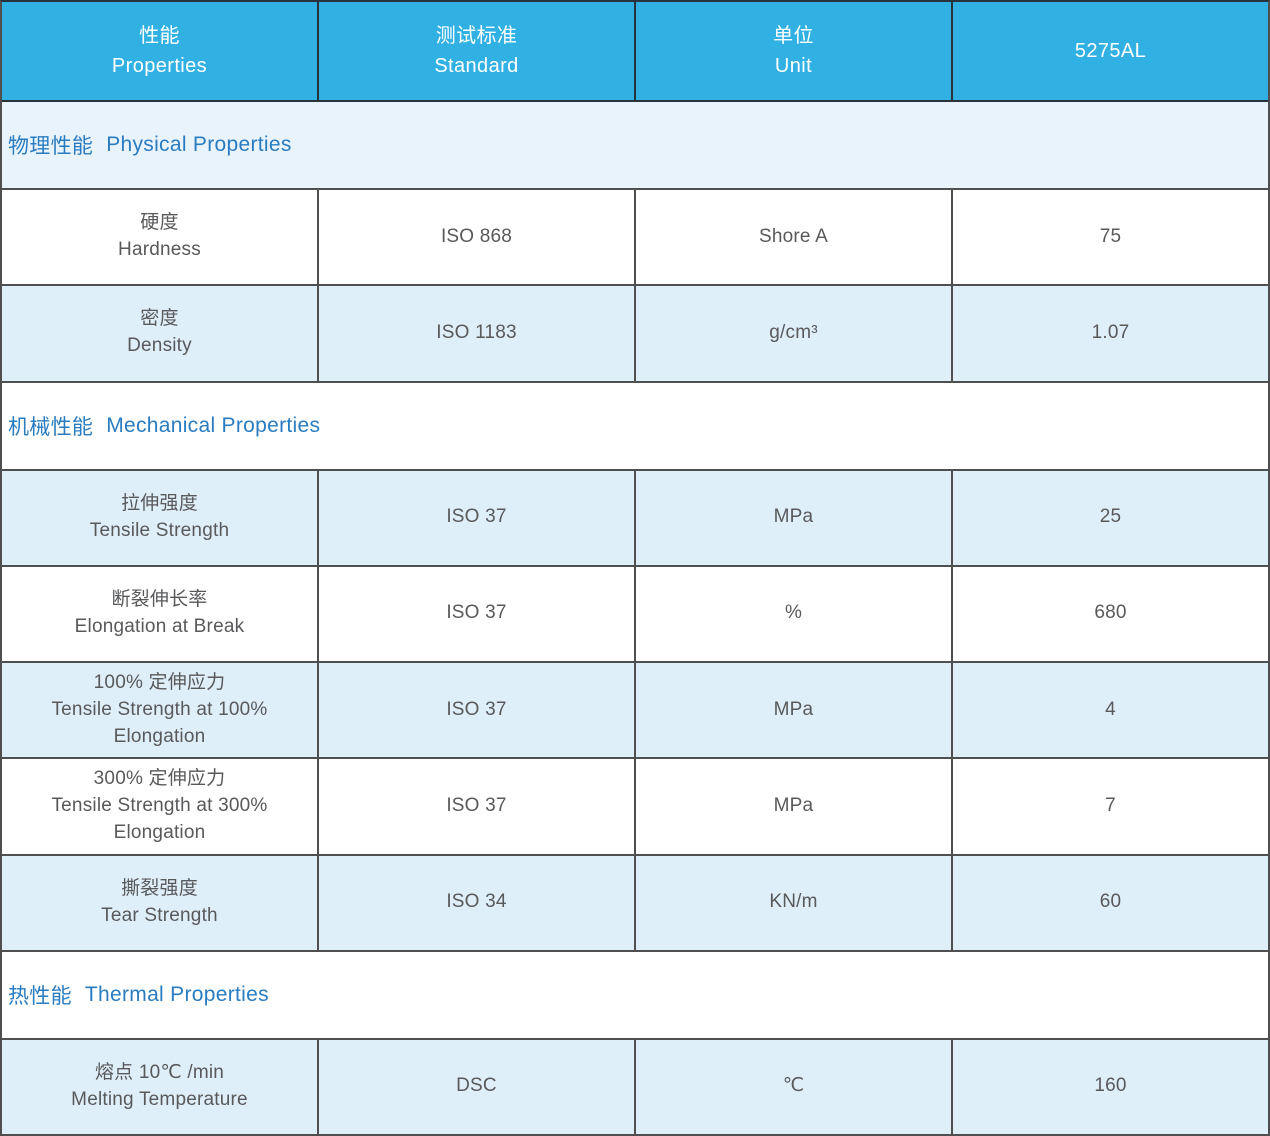 This screenshot has width=1270, height=1136. I want to click on property-name-cn: 断裂伸长率, so click(159, 599).